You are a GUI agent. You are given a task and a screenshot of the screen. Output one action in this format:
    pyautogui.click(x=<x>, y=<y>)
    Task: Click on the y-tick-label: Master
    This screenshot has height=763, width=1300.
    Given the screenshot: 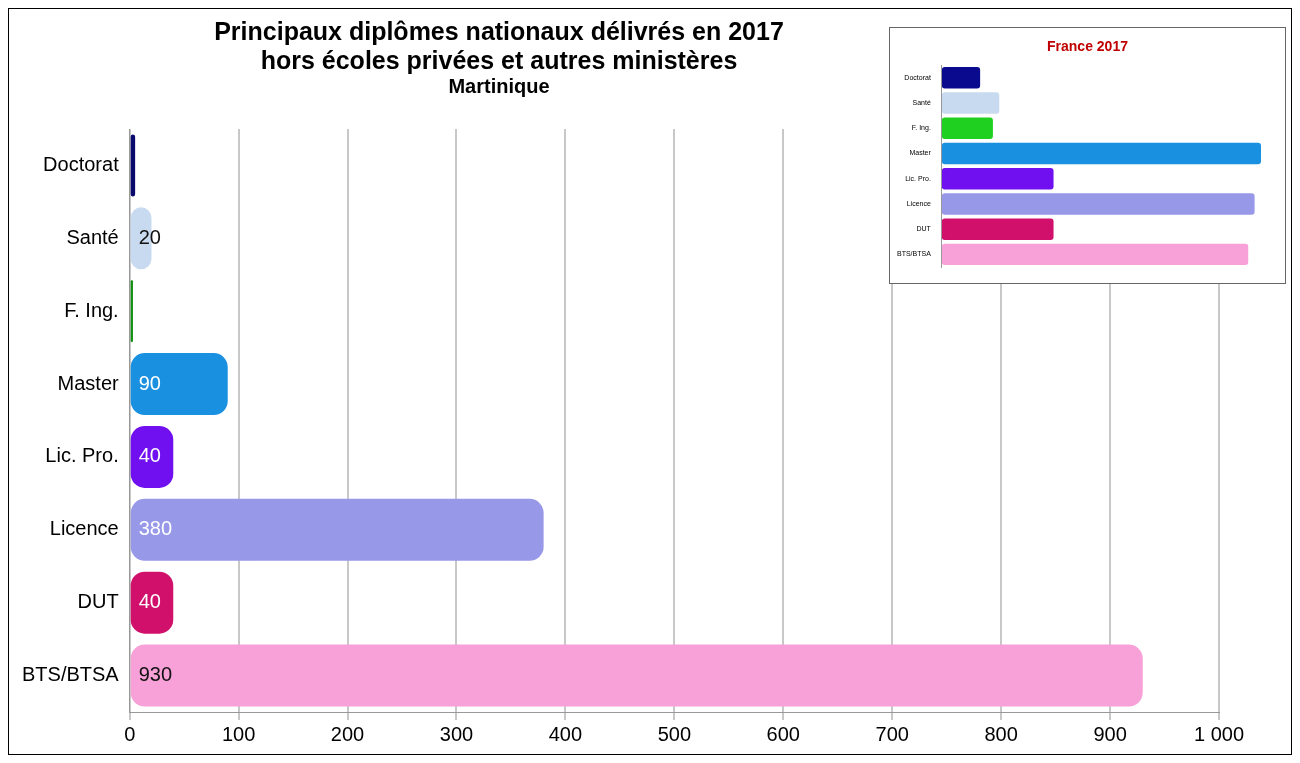 What is the action you would take?
    pyautogui.click(x=88, y=382)
    